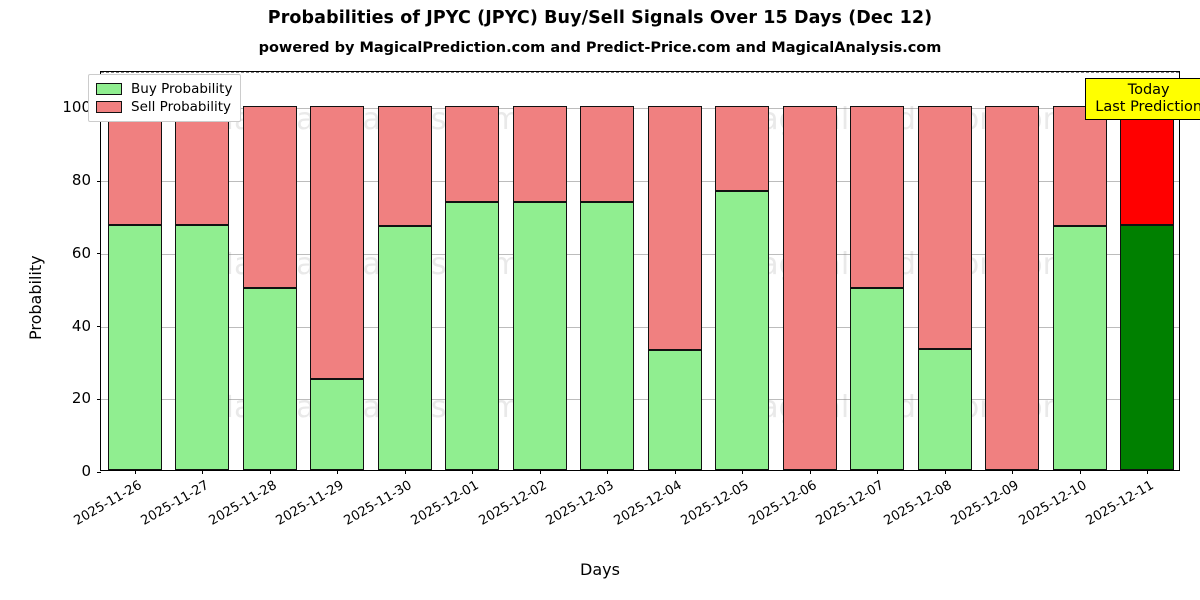 The width and height of the screenshot is (1200, 600). Describe the element at coordinates (181, 107) in the screenshot. I see `legend-label-sell: Sell Probability` at that location.